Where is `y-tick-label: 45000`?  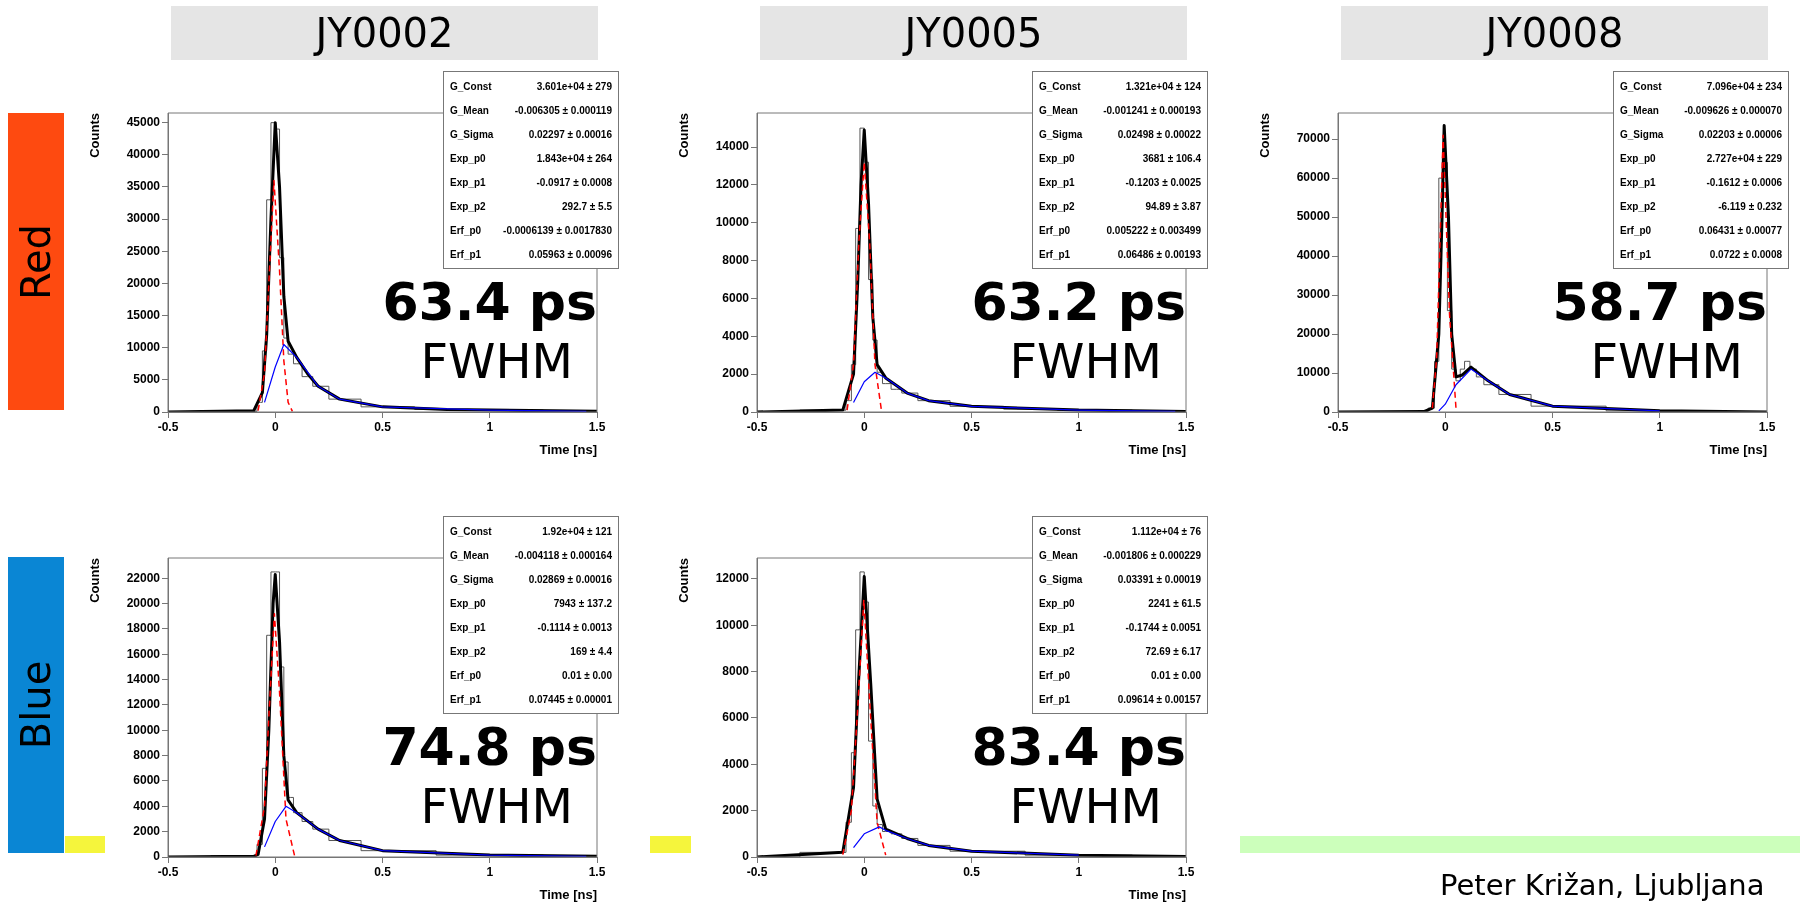
y-tick-label: 45000 is located at coordinates (143, 121).